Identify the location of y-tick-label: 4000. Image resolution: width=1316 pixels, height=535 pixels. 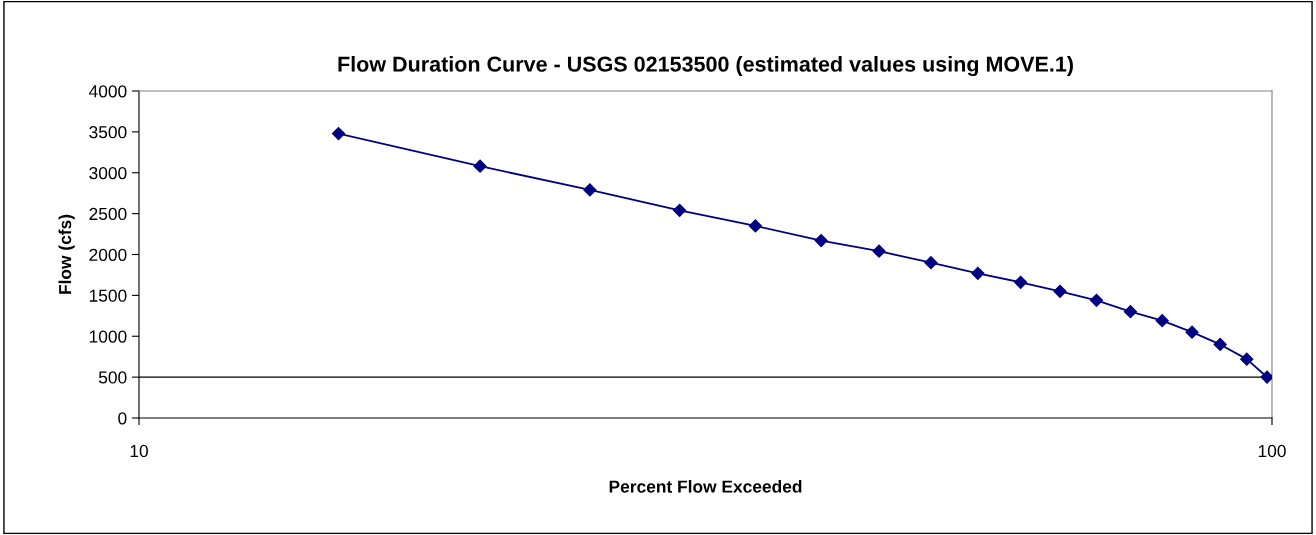
(107, 91).